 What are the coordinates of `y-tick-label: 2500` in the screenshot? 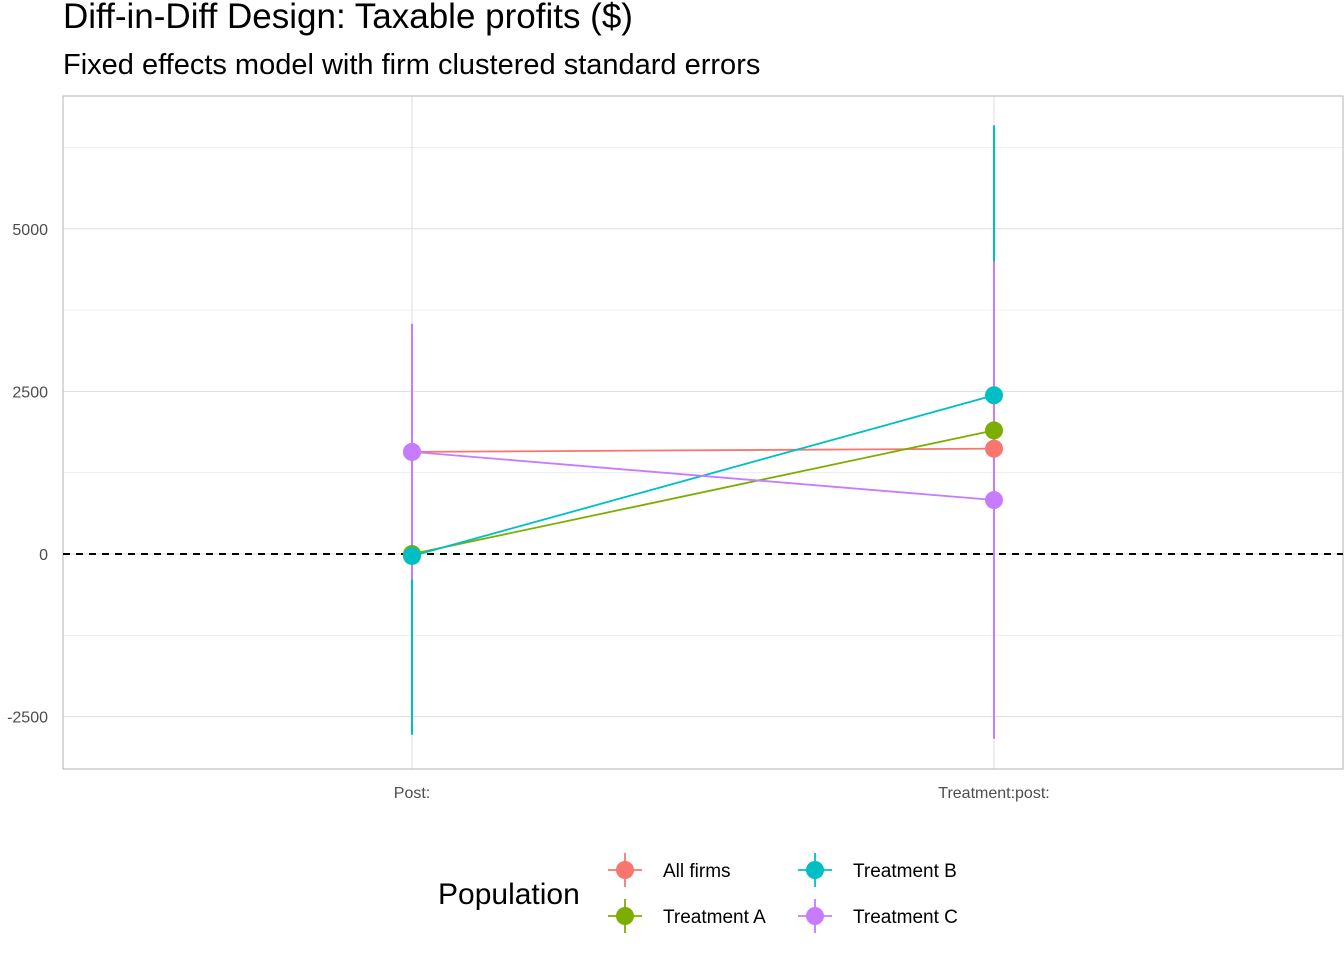 It's located at (30, 392).